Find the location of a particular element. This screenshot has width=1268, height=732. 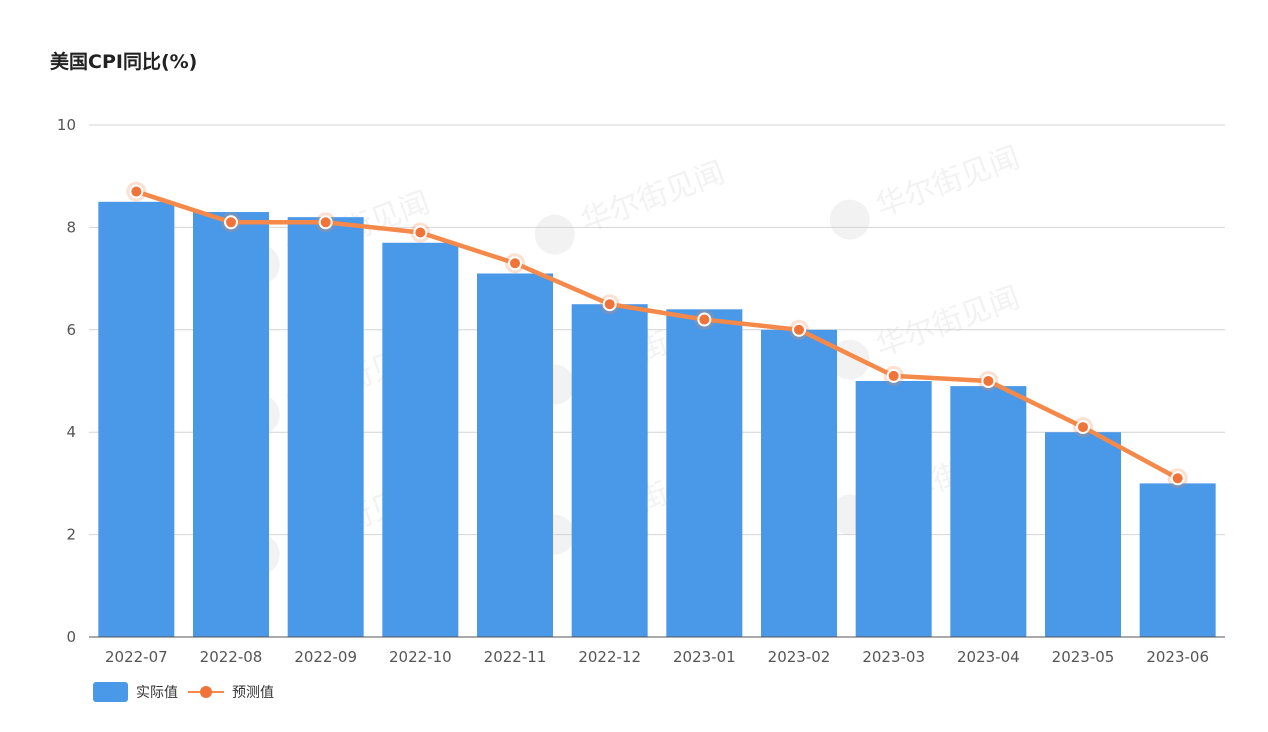

x-tick-label: 2023-04 is located at coordinates (988, 657).